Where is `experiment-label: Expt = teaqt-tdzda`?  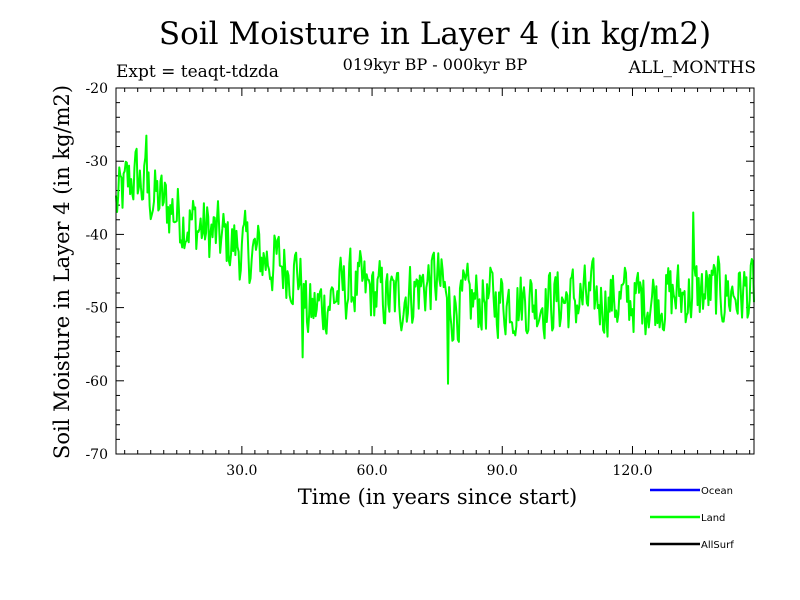 experiment-label: Expt = teaqt-tdzda is located at coordinates (197, 72).